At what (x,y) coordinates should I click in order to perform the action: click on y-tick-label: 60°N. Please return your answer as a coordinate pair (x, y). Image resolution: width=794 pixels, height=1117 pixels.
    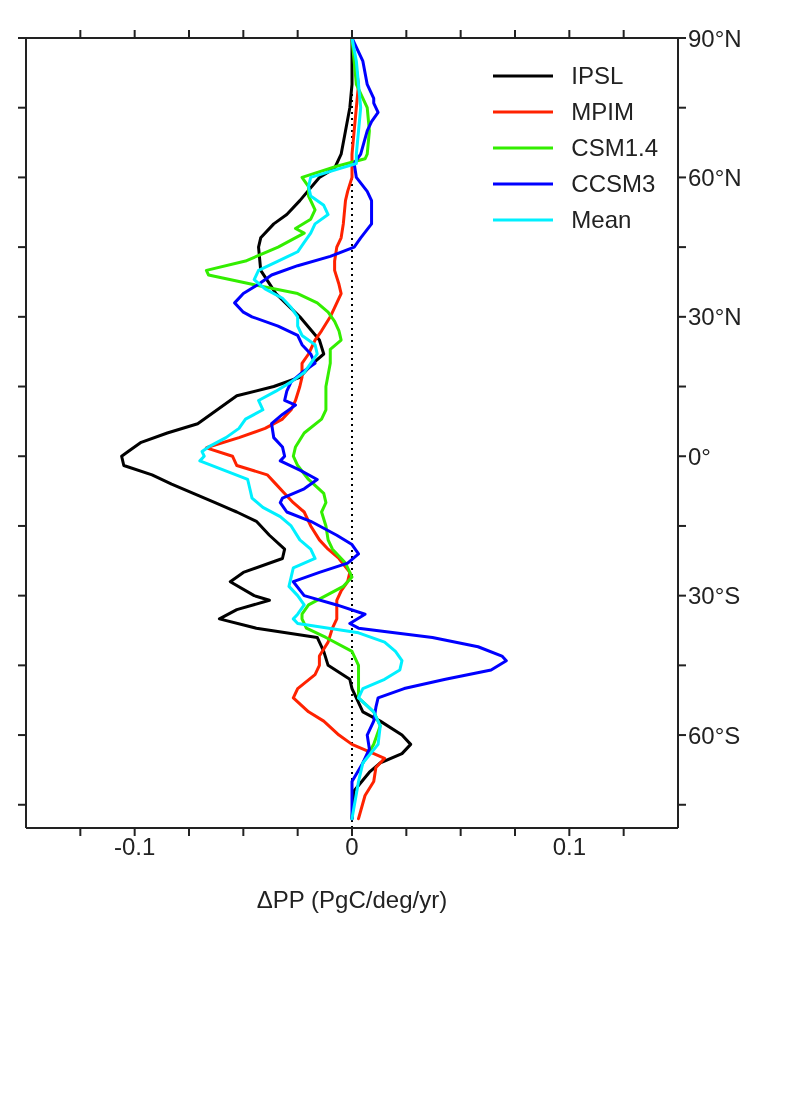
    Looking at the image, I should click on (715, 177).